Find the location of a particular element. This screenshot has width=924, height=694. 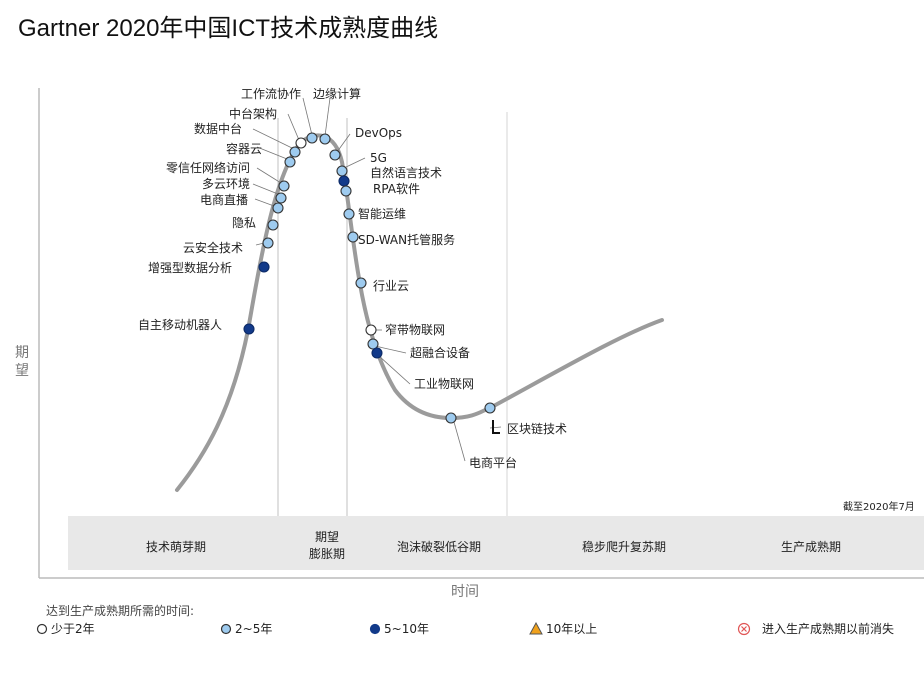

legend-open-circle-icon is located at coordinates (42, 628).